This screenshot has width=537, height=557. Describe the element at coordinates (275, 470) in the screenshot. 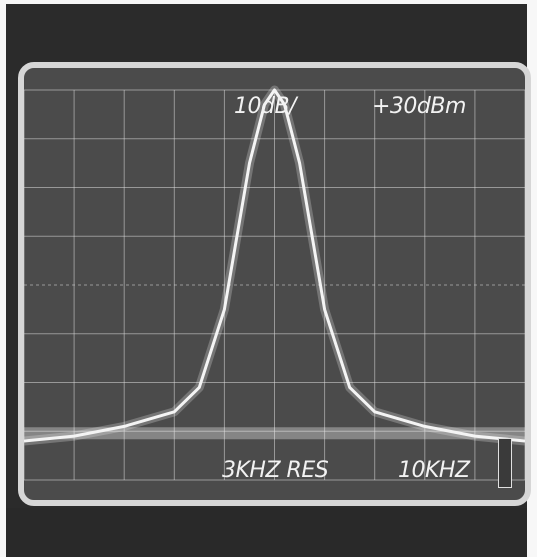

I see `resolution-bandwidth-label: 3KHZ RES` at that location.